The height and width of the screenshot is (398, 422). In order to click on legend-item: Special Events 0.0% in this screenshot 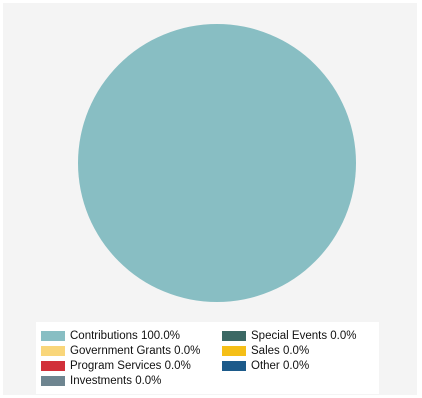, I will do `click(289, 335)`.